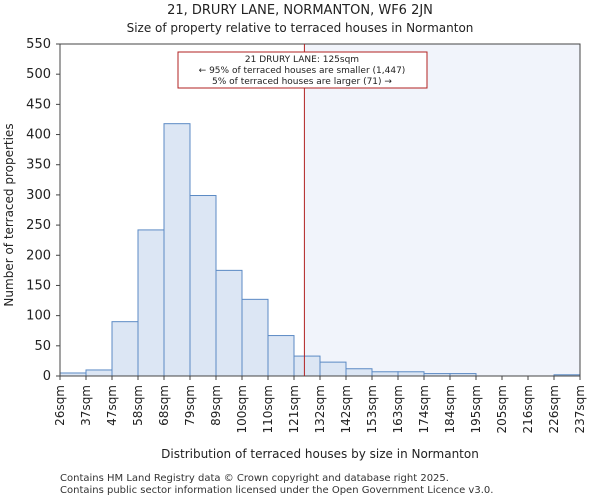 The height and width of the screenshot is (500, 600). What do you see at coordinates (216, 405) in the screenshot?
I see `x-tick-label: 89sqm` at bounding box center [216, 405].